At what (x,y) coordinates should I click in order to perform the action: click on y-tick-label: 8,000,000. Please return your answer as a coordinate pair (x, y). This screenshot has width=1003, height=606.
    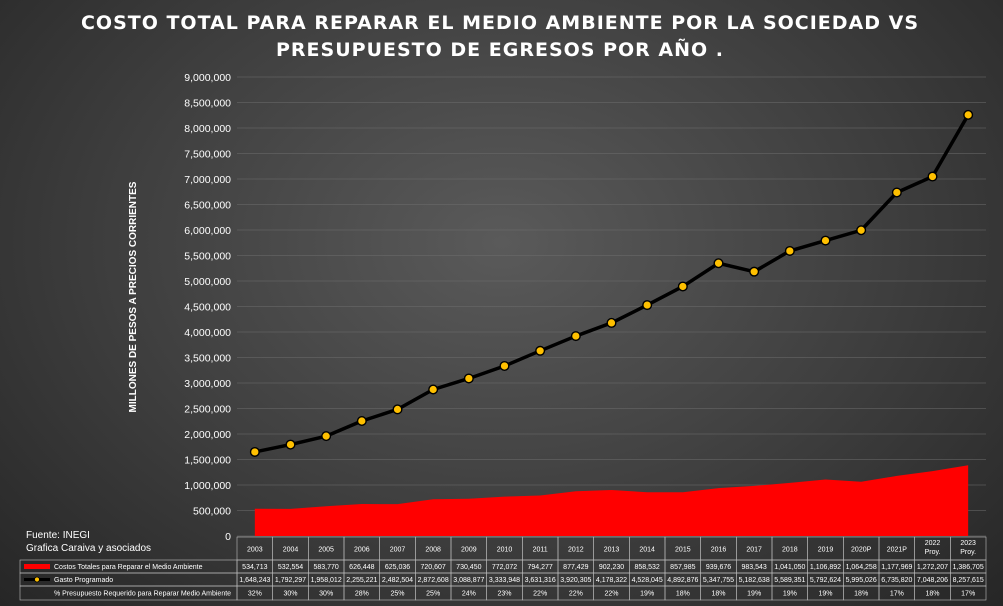
    Looking at the image, I should click on (207, 129).